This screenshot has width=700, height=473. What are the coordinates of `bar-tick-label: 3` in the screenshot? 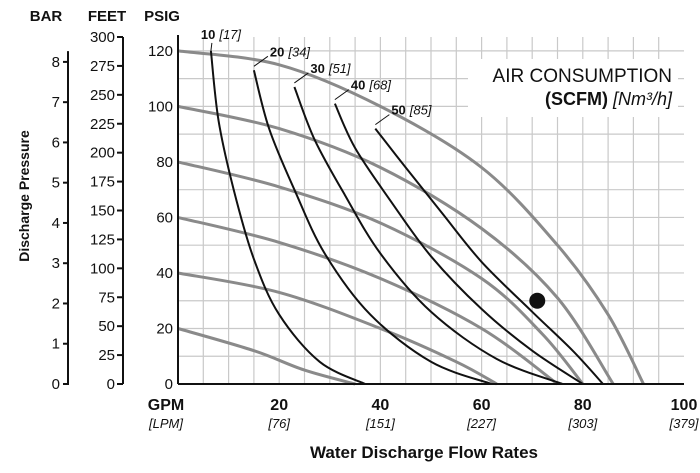 It's located at (56, 263).